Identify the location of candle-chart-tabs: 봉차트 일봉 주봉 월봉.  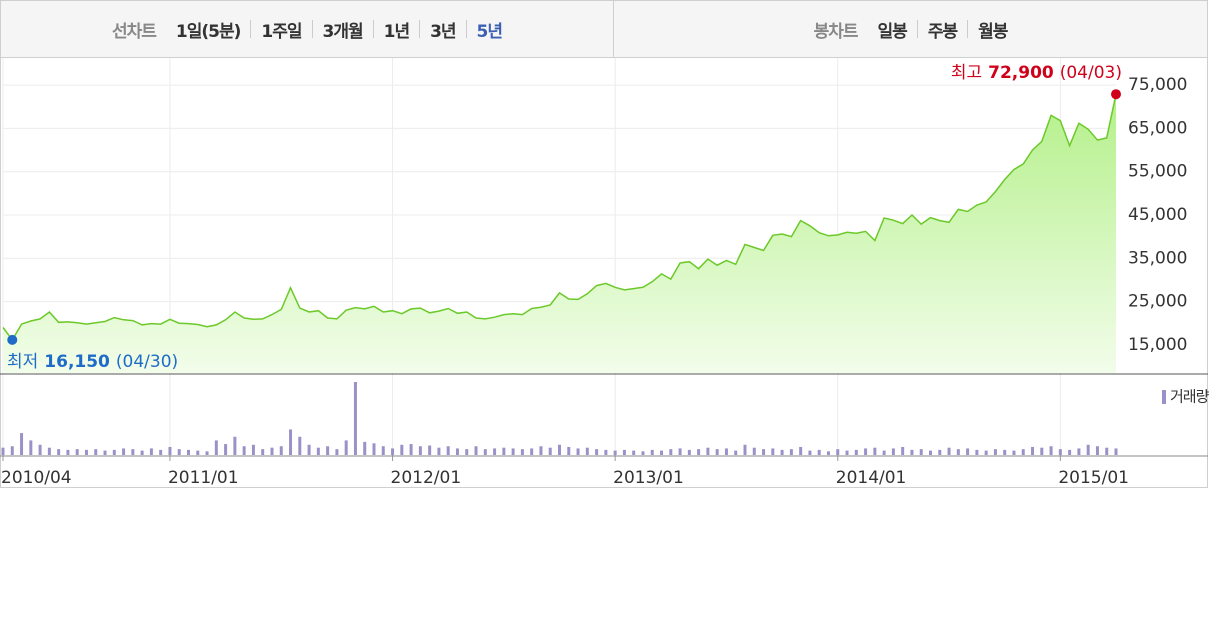
(910, 29).